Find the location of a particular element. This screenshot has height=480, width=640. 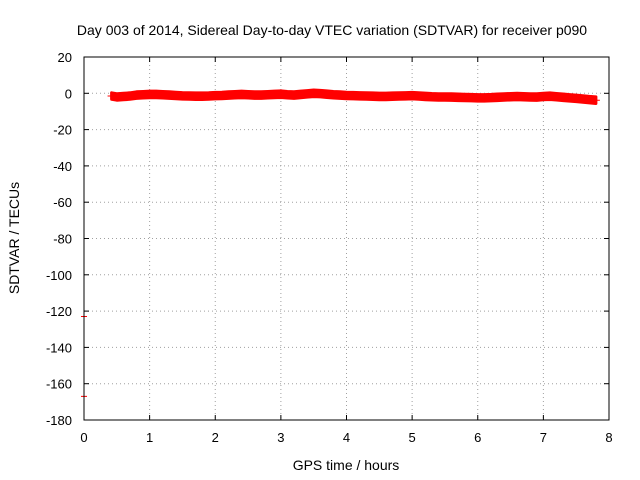

y-tick-label: -120 is located at coordinates (59, 311).